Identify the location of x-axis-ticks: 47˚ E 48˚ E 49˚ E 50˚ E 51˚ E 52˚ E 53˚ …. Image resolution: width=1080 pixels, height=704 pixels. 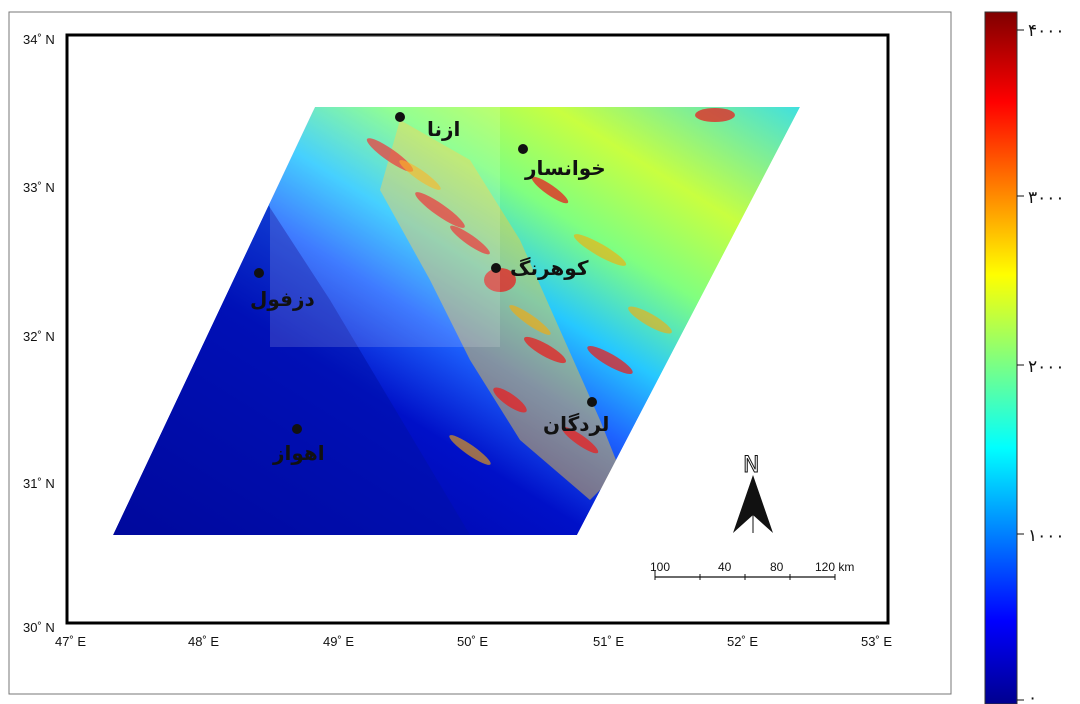
(473, 641).